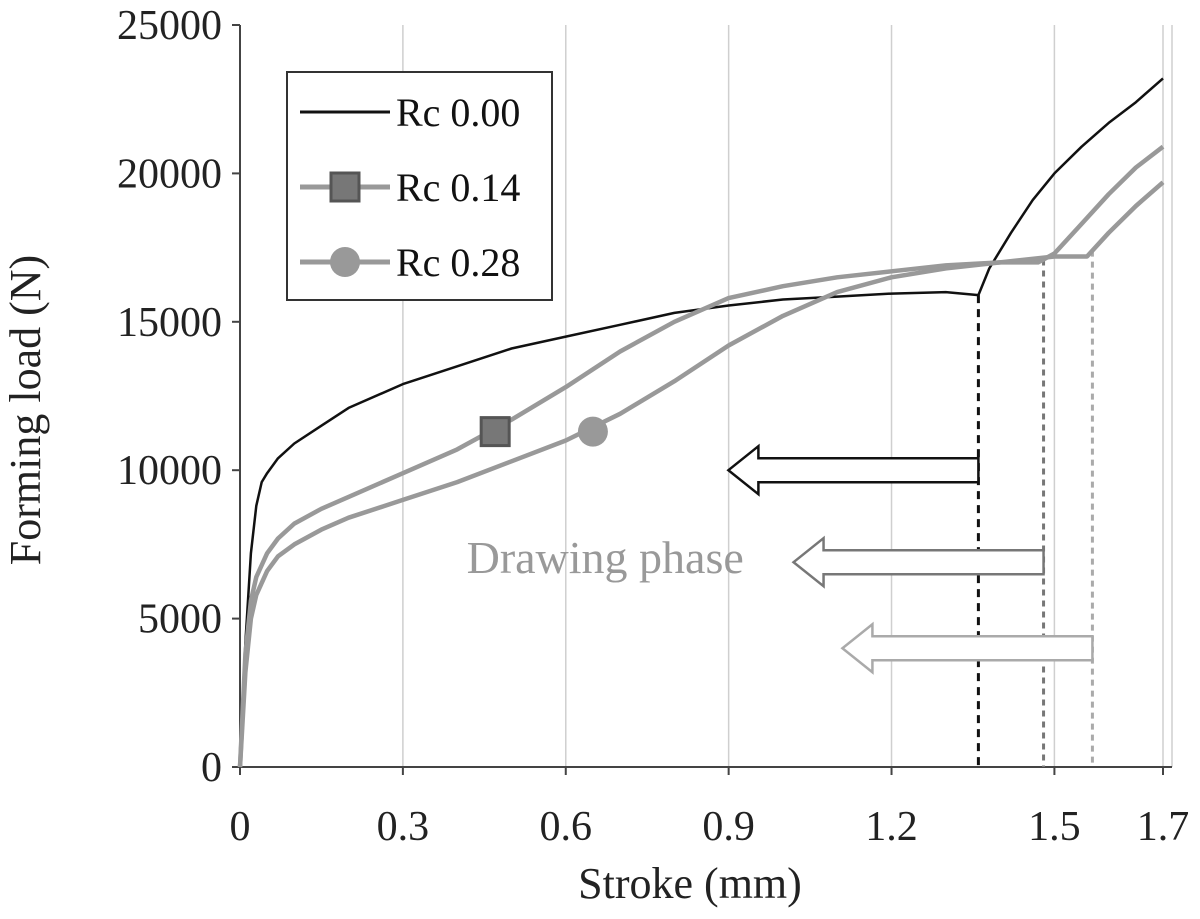 Image resolution: width=1200 pixels, height=919 pixels. Describe the element at coordinates (891, 827) in the screenshot. I see `x-tick-label: 1.2` at that location.